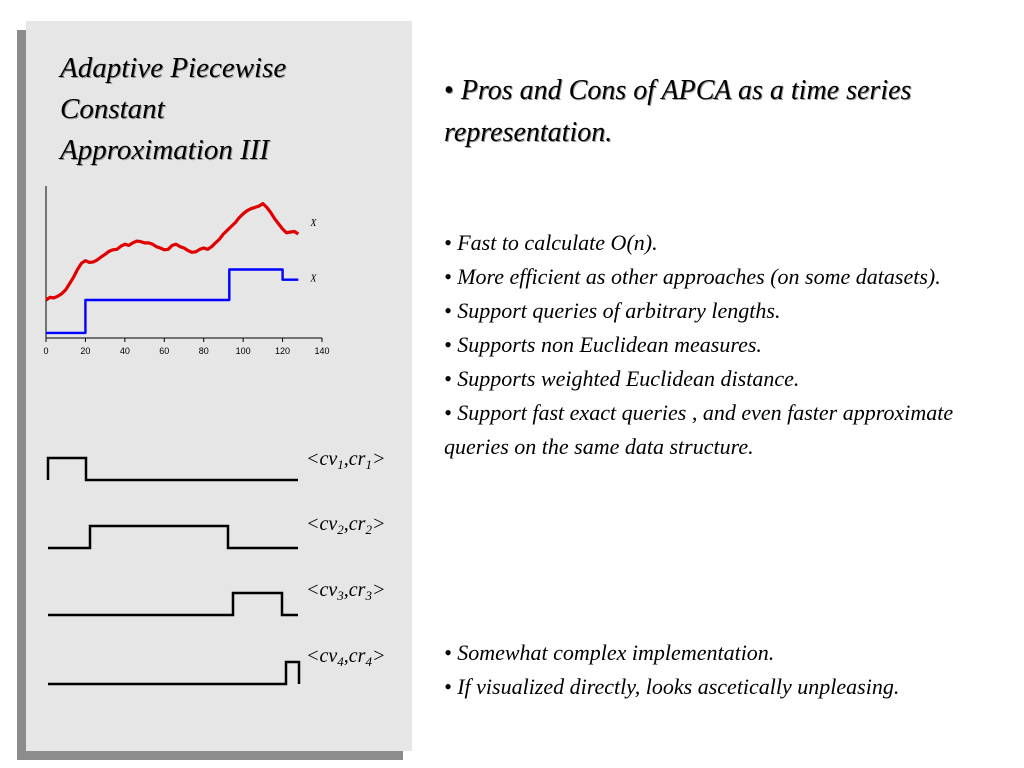 The image size is (1024, 768). What do you see at coordinates (609, 652) in the screenshot?
I see `cons-item: • Somewhat complex implementation.` at bounding box center [609, 652].